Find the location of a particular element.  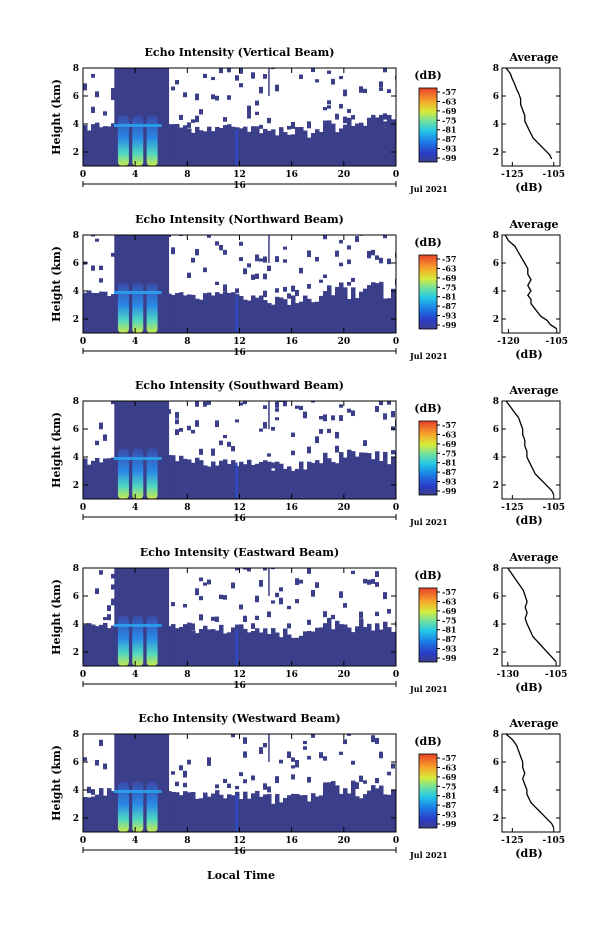

profile-title: Average is located at coordinates (533, 224).